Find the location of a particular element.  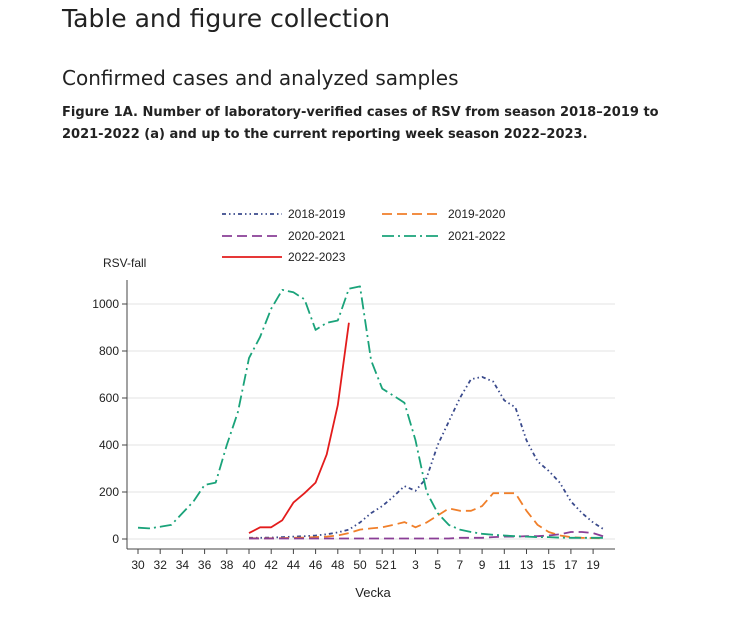

x-tick-label: 48 is located at coordinates (338, 565).